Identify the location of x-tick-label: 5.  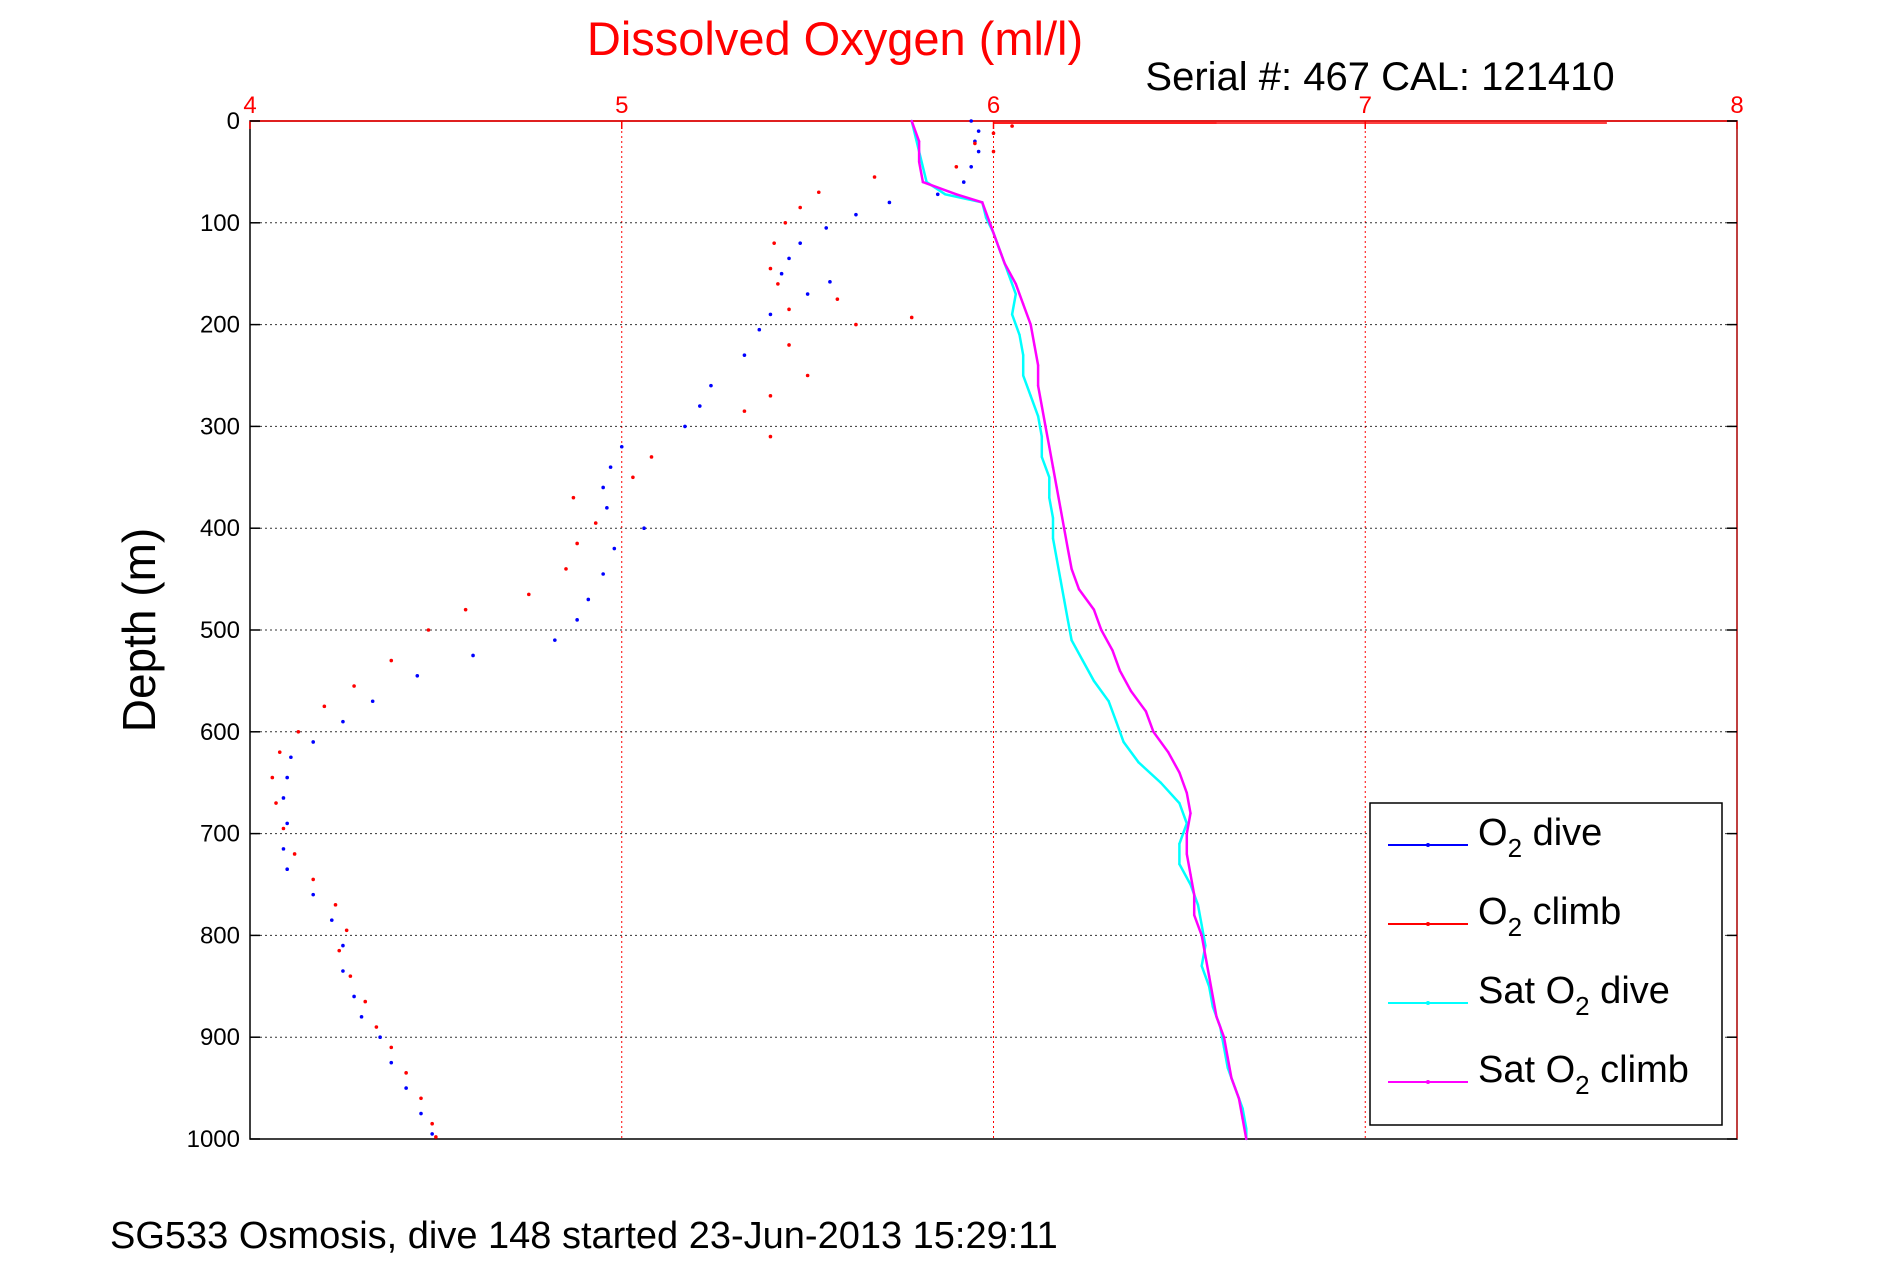
(621, 105).